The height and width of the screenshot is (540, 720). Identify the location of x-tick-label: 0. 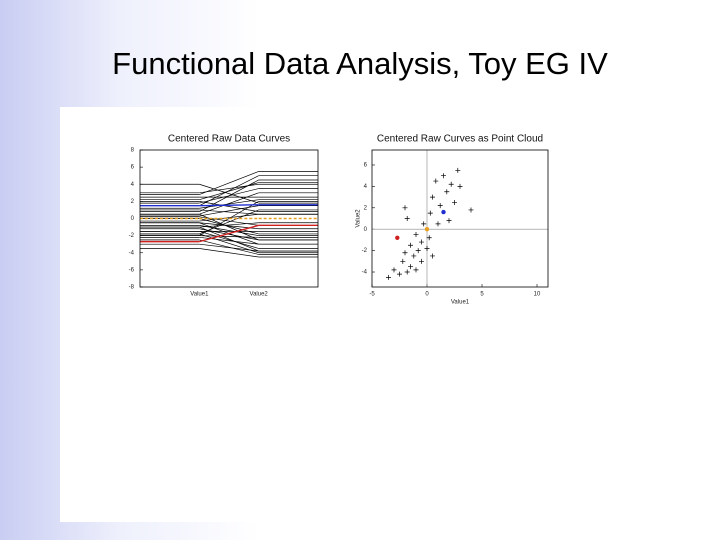
(427, 295).